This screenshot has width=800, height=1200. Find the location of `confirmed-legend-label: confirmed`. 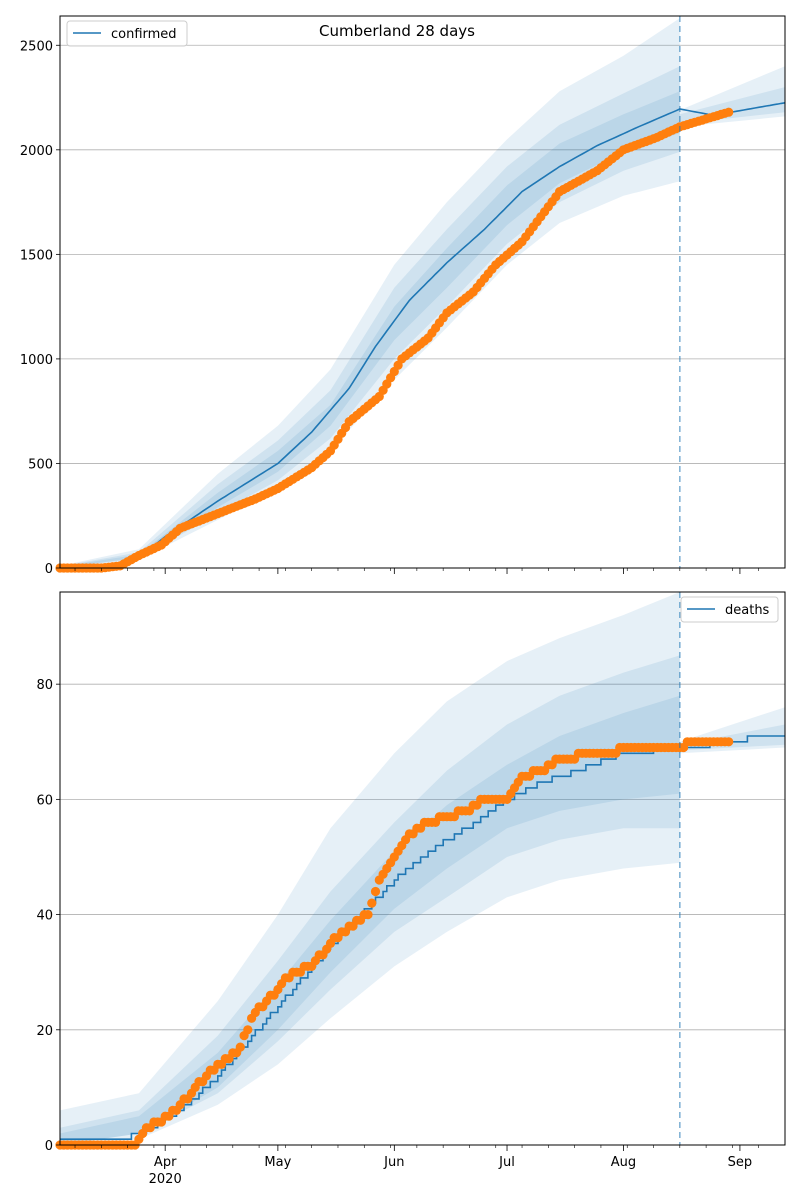

confirmed-legend-label: confirmed is located at coordinates (144, 34).